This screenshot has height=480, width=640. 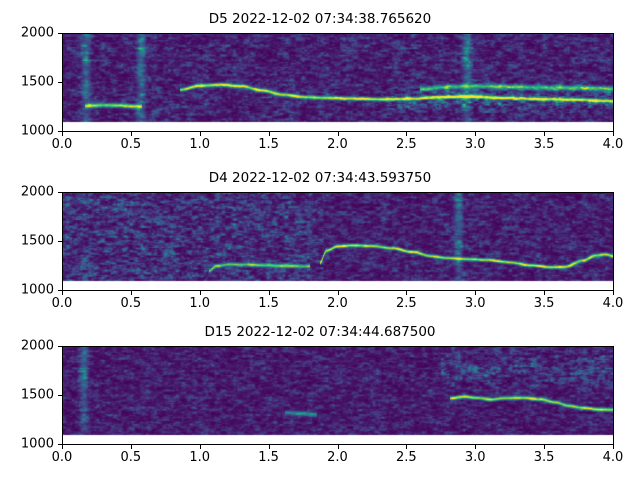 I want to click on panel-title: D15 2022-12-02 07:34:44.687500, so click(x=320, y=332).